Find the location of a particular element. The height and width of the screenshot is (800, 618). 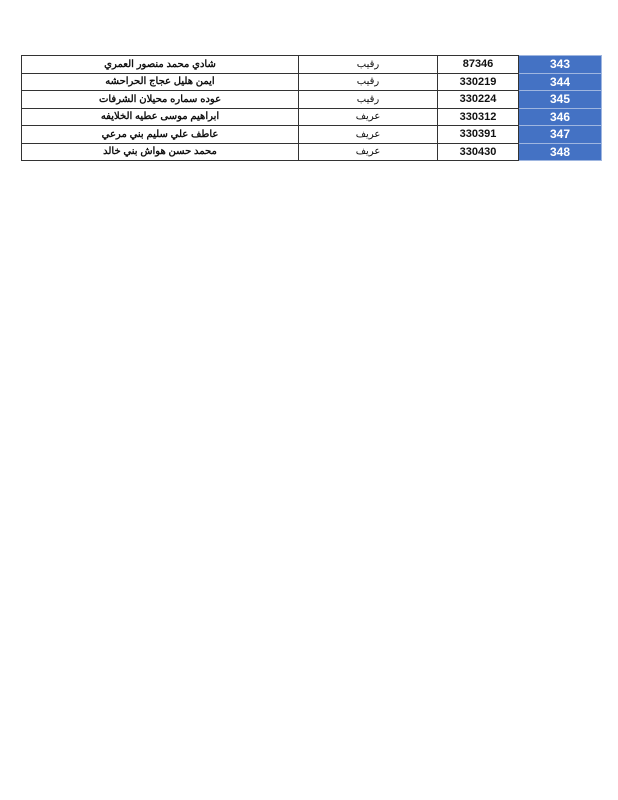

index-cell: 343 is located at coordinates (560, 64).